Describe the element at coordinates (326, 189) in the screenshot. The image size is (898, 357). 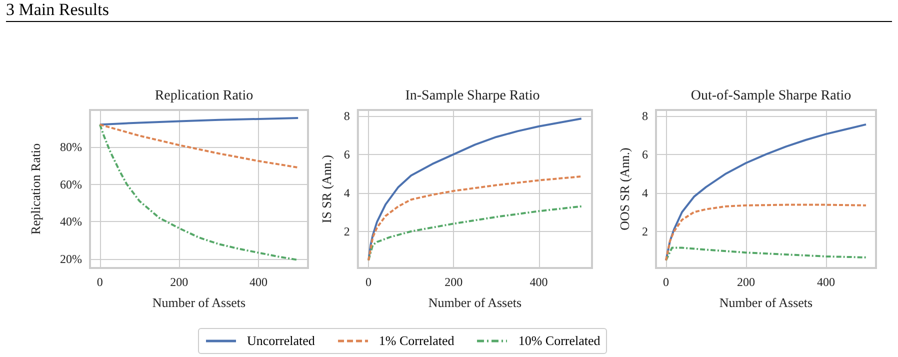
I see `y-axis-title: IS SR (Ann.)` at that location.